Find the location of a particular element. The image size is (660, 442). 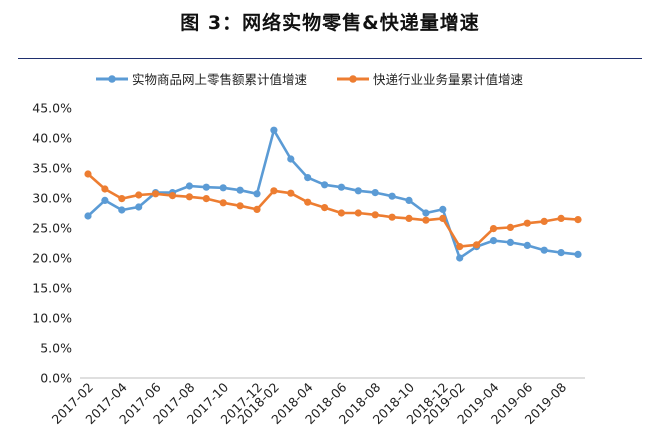

title-divider is located at coordinates (330, 58).